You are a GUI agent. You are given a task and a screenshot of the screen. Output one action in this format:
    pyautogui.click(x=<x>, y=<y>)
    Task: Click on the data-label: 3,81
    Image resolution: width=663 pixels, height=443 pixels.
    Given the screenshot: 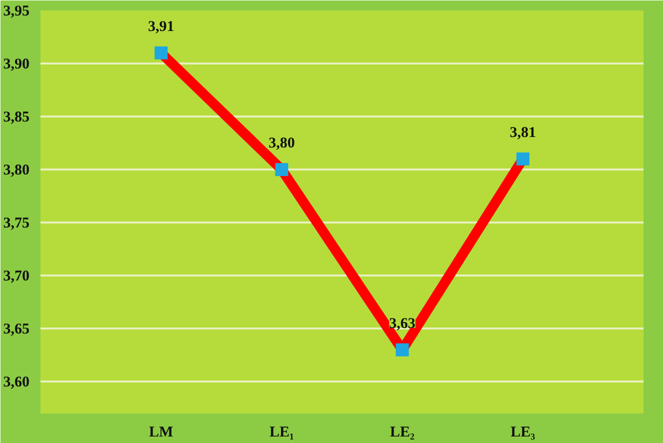 What is the action you would take?
    pyautogui.click(x=523, y=132)
    